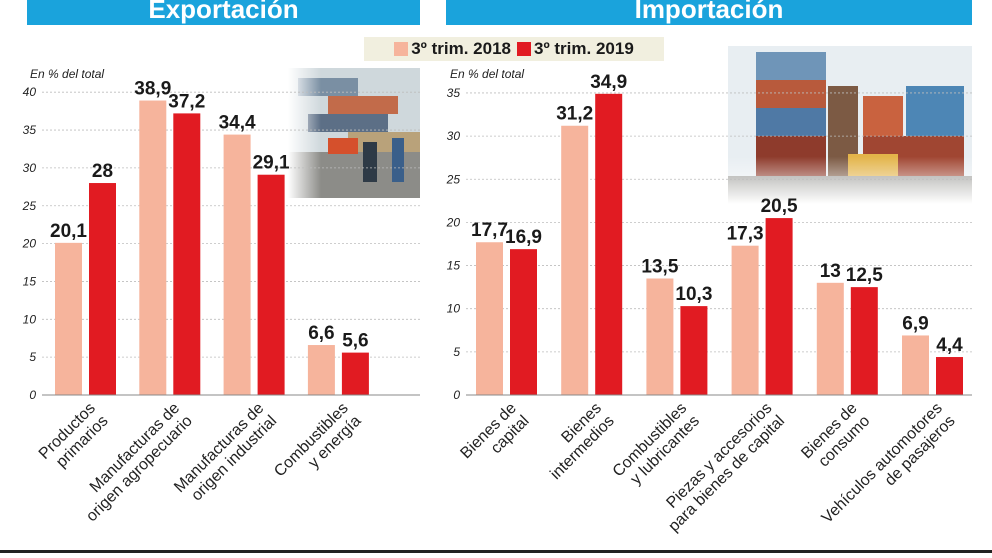  What do you see at coordinates (659, 266) in the screenshot?
I see `import-data-label: 13,5` at bounding box center [659, 266].